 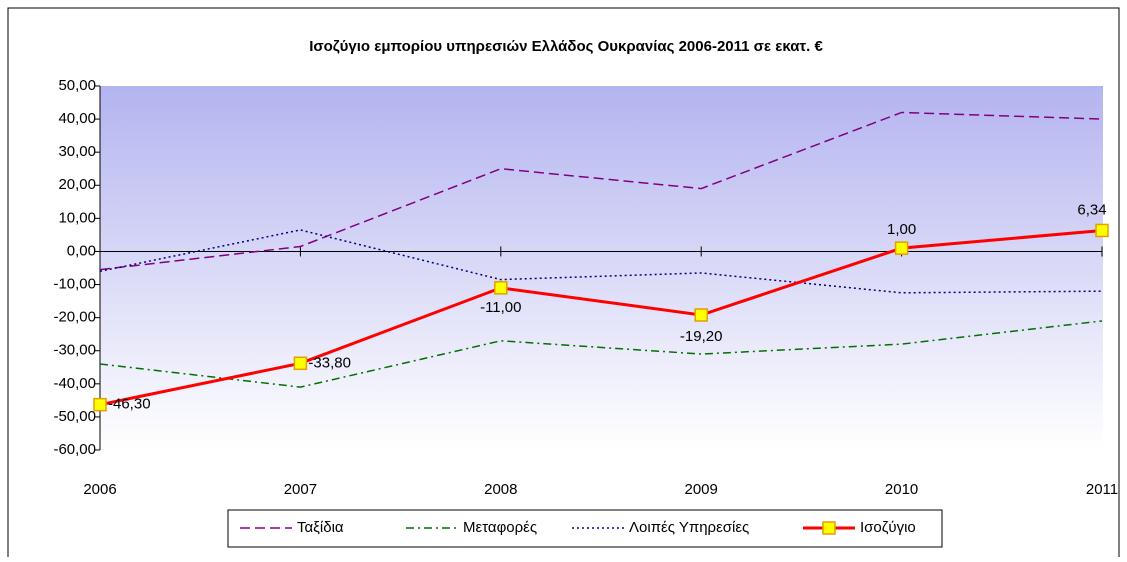 I want to click on y-tick-label: 40,00, so click(x=77, y=118).